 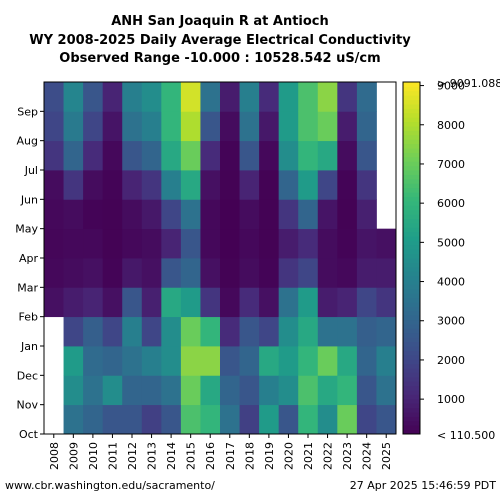 I want to click on heatmap-cell-2015-Jul, so click(x=190, y=155).